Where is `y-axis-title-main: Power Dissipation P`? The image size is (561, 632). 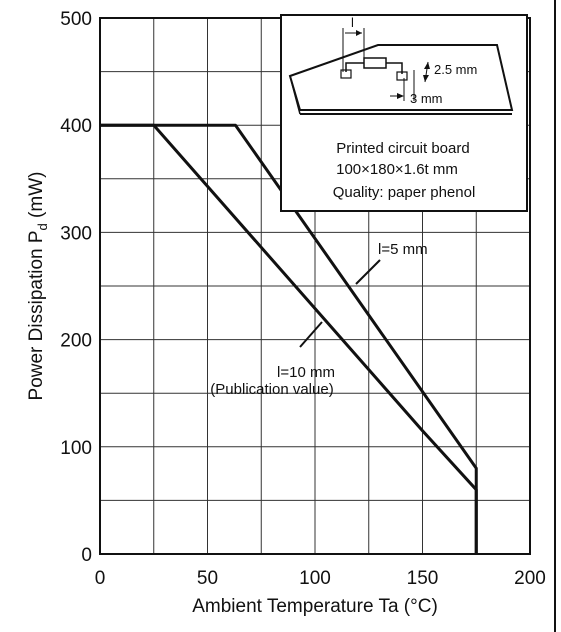
y-axis-title-main: Power Dissipation P is located at coordinates (36, 315).